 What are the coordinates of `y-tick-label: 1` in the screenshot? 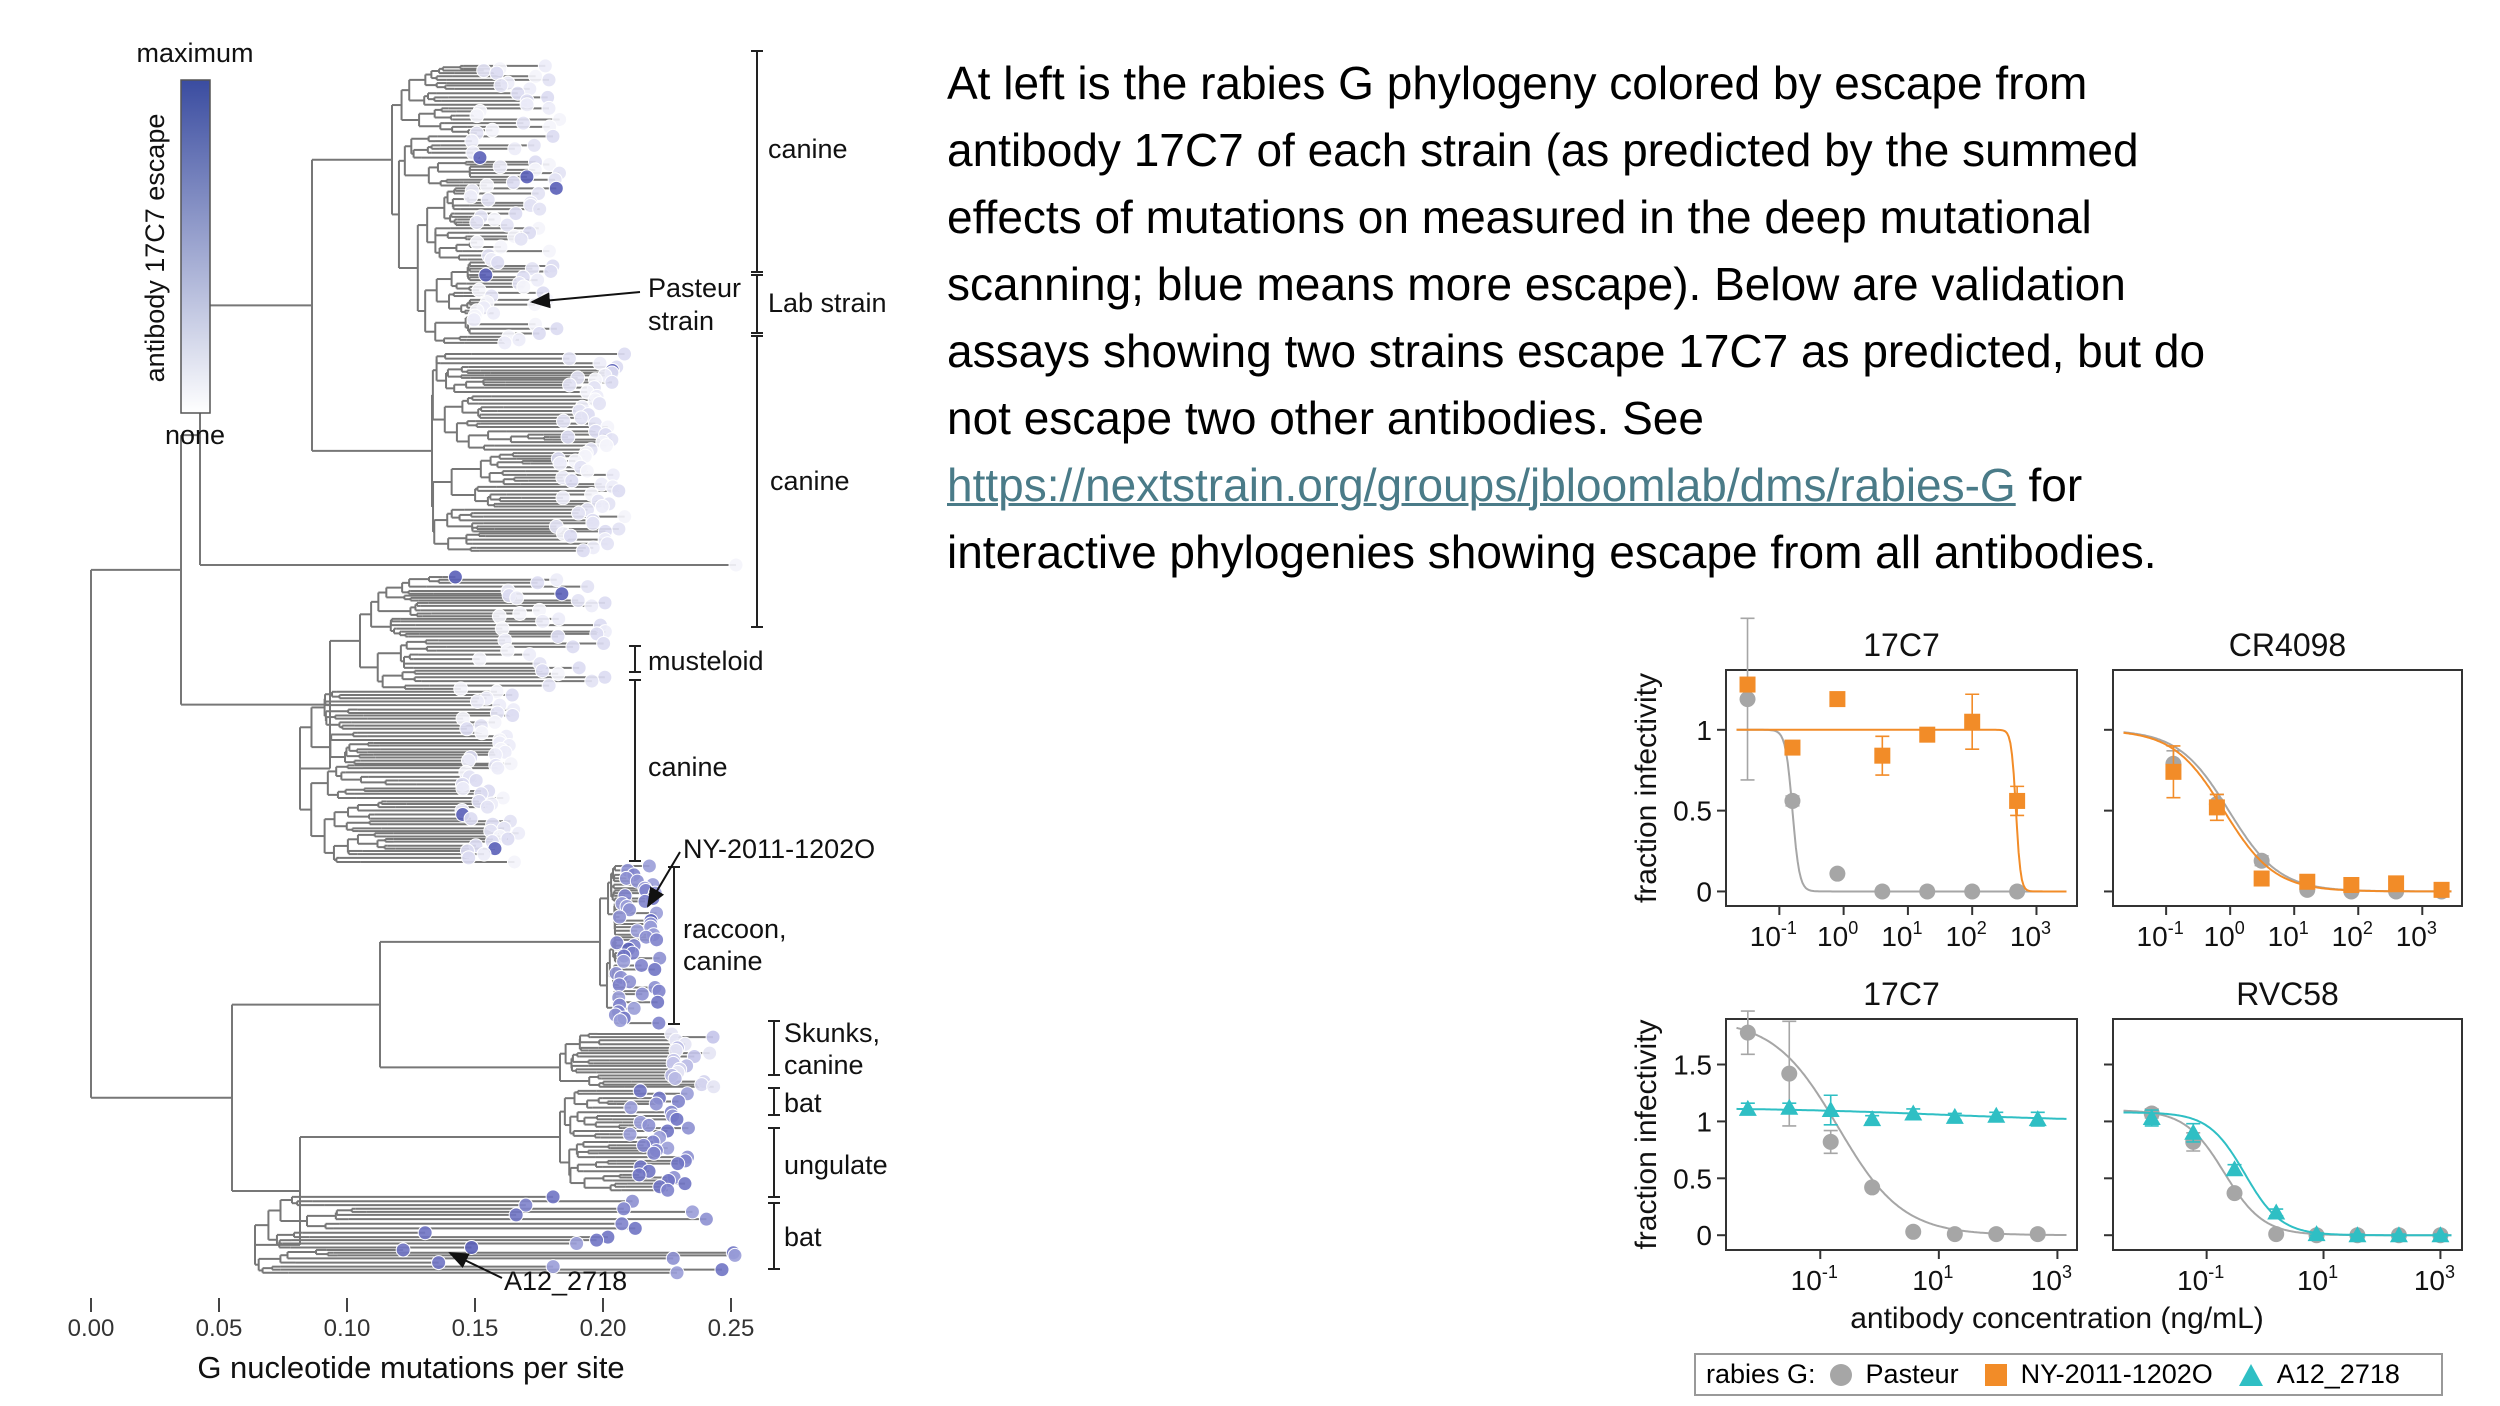 It's located at (1704, 730).